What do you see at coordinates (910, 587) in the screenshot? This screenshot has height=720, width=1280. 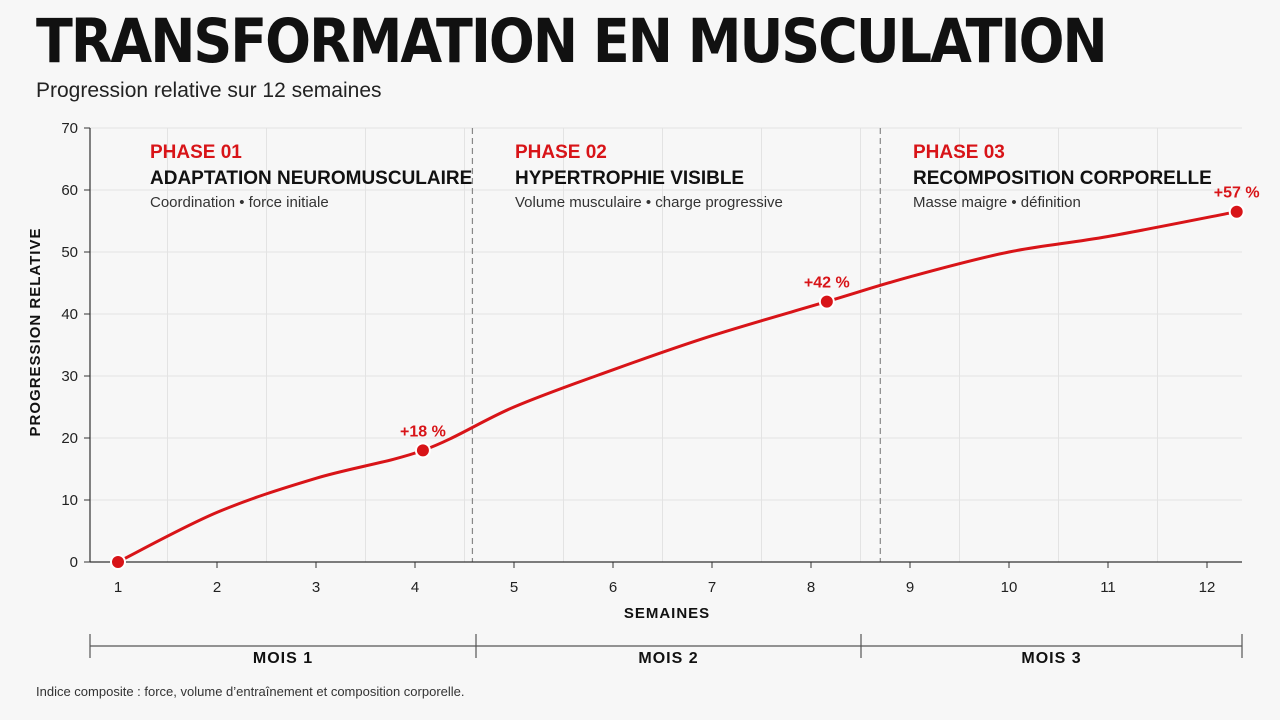 I see `x-tick-label: 9` at bounding box center [910, 587].